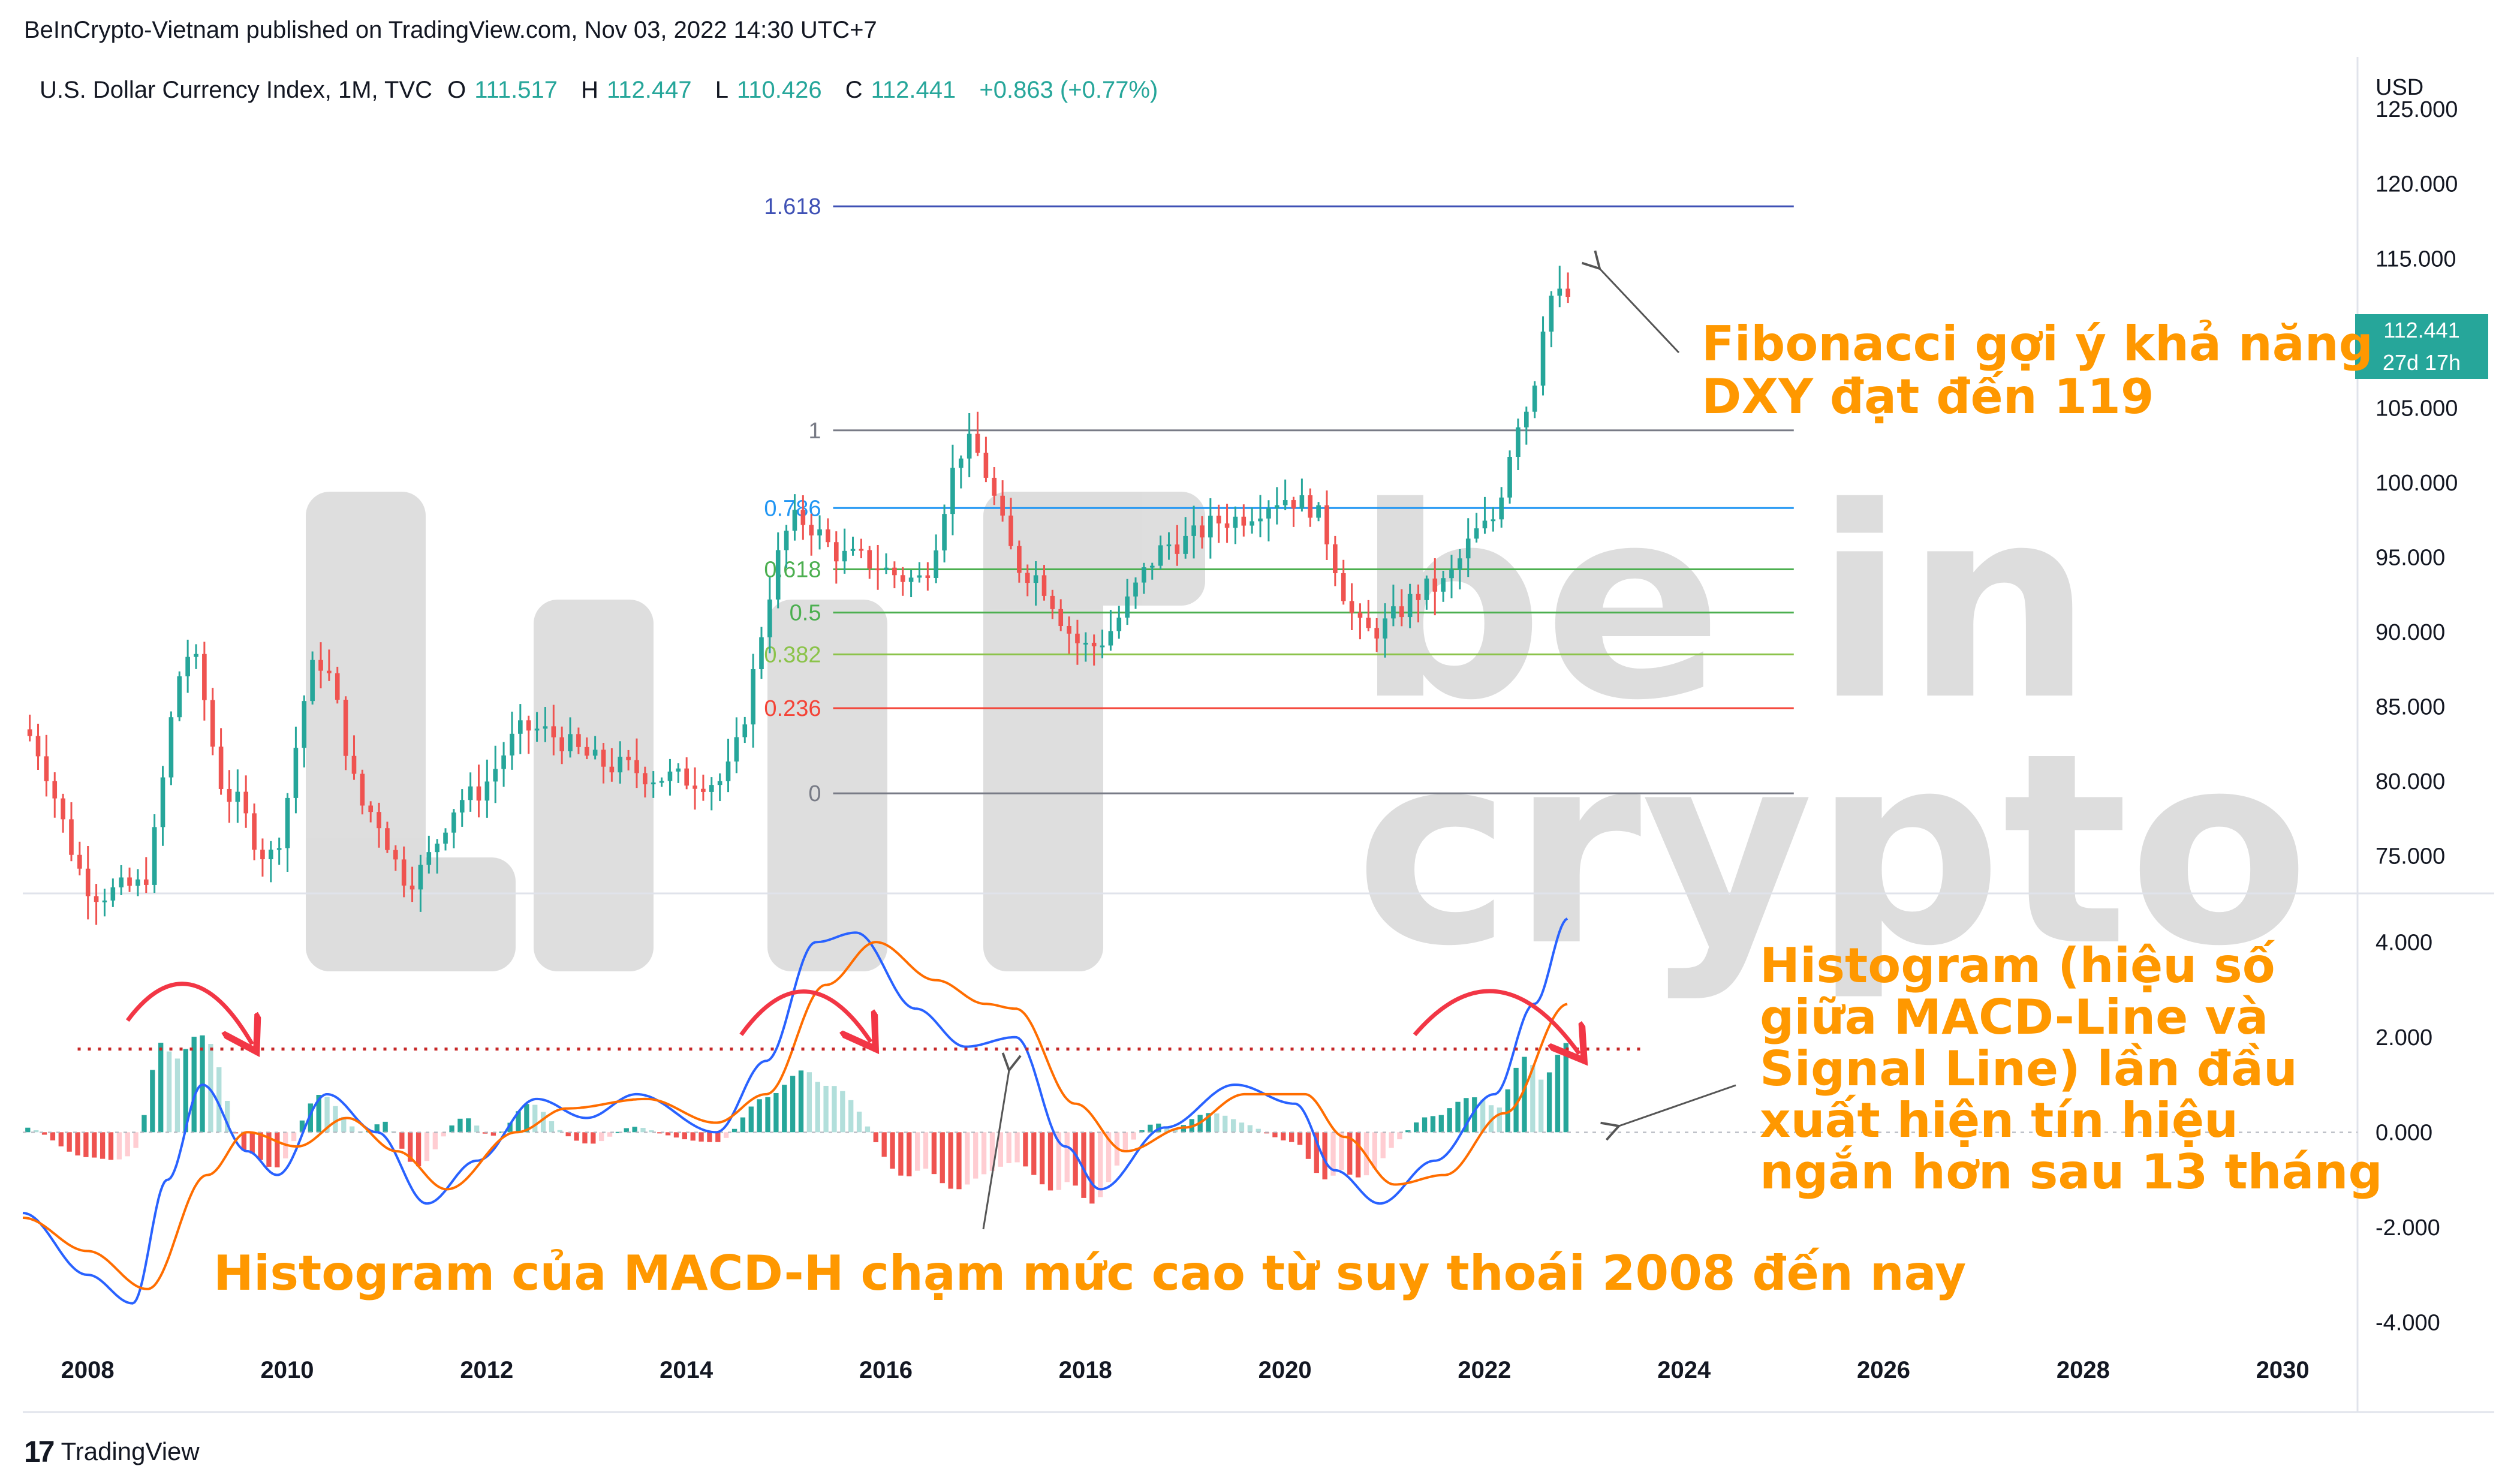  Describe the element at coordinates (1724, 604) in the screenshot. I see `watermark-text-bein: be in` at that location.